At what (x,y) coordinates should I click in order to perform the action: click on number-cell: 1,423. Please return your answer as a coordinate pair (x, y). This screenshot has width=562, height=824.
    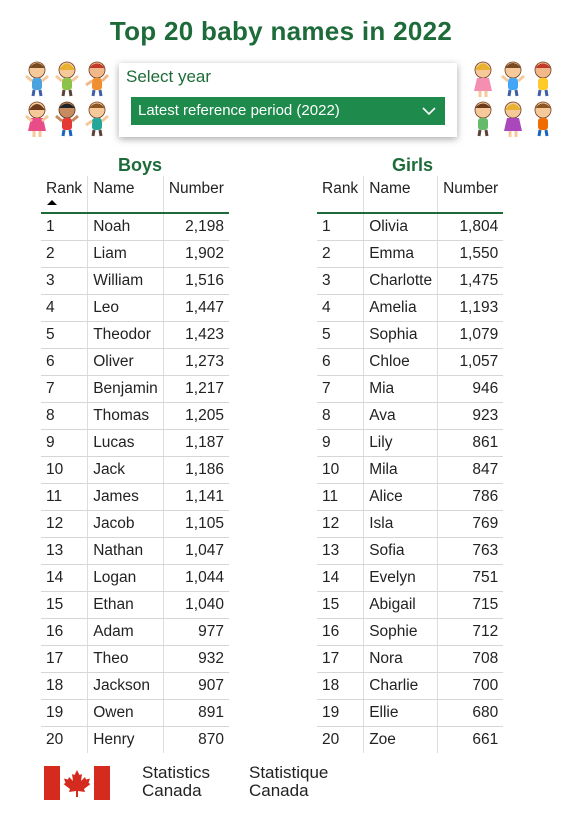
    Looking at the image, I should click on (195, 335).